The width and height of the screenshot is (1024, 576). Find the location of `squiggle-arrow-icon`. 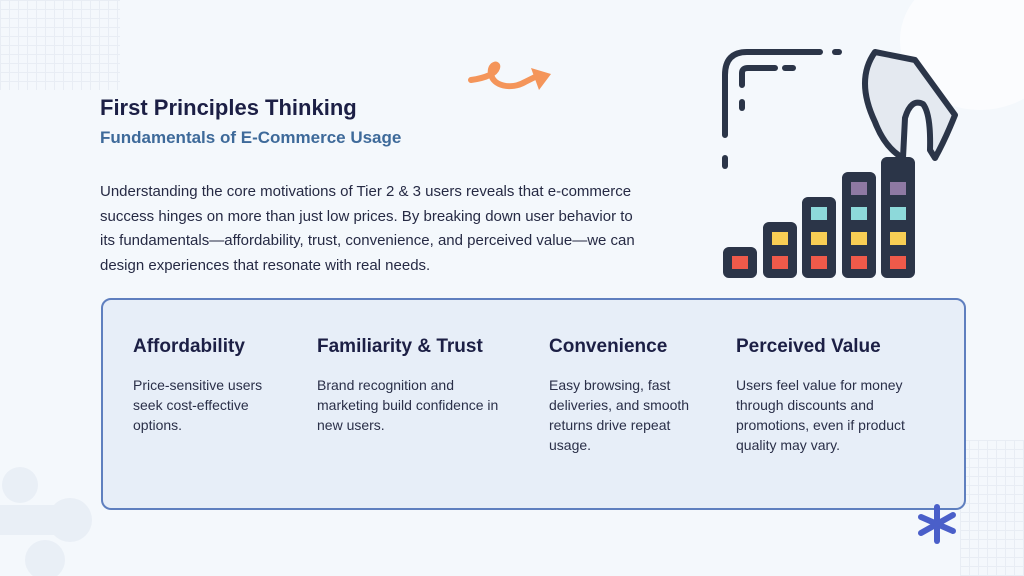

squiggle-arrow-icon is located at coordinates (509, 75).